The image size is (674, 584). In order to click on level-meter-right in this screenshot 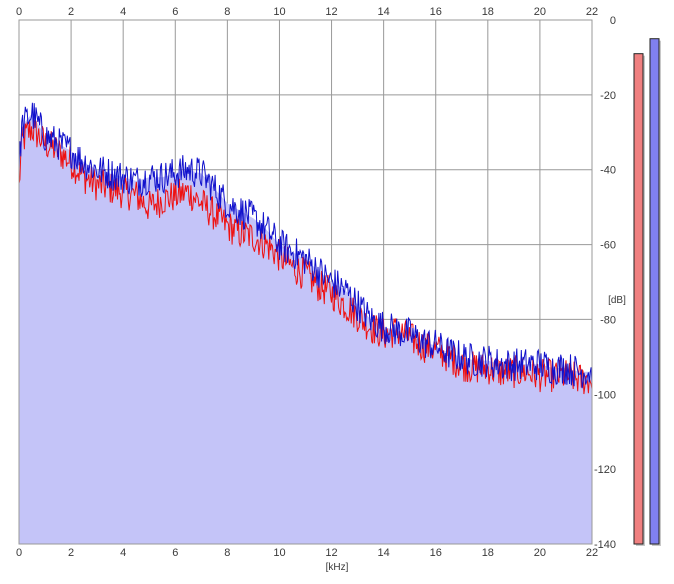, I will do `click(654, 291)`.